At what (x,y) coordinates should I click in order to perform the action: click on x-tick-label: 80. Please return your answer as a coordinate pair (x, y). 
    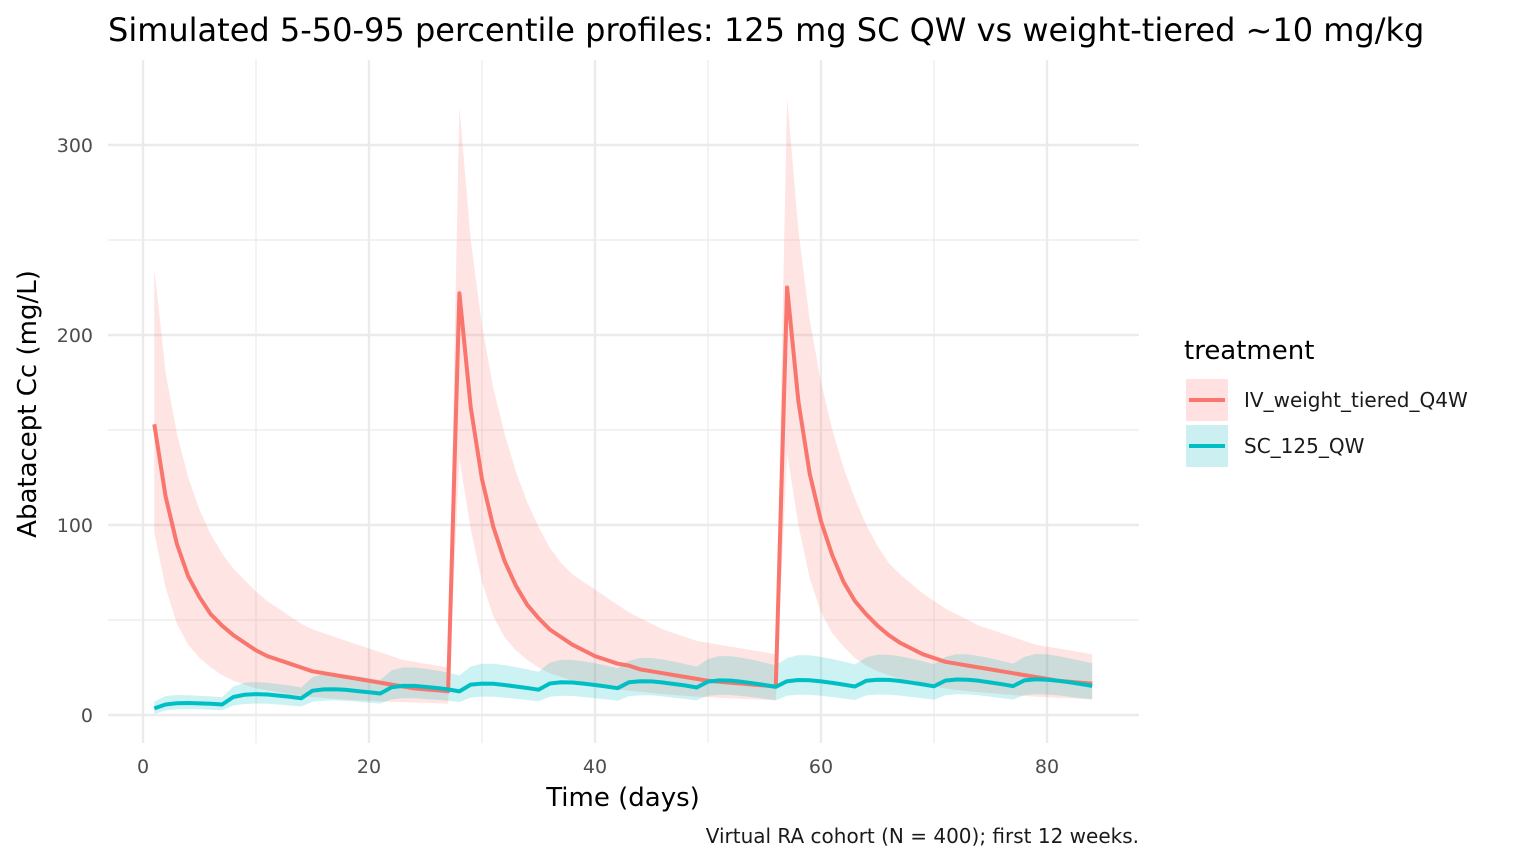
    Looking at the image, I should click on (1047, 767).